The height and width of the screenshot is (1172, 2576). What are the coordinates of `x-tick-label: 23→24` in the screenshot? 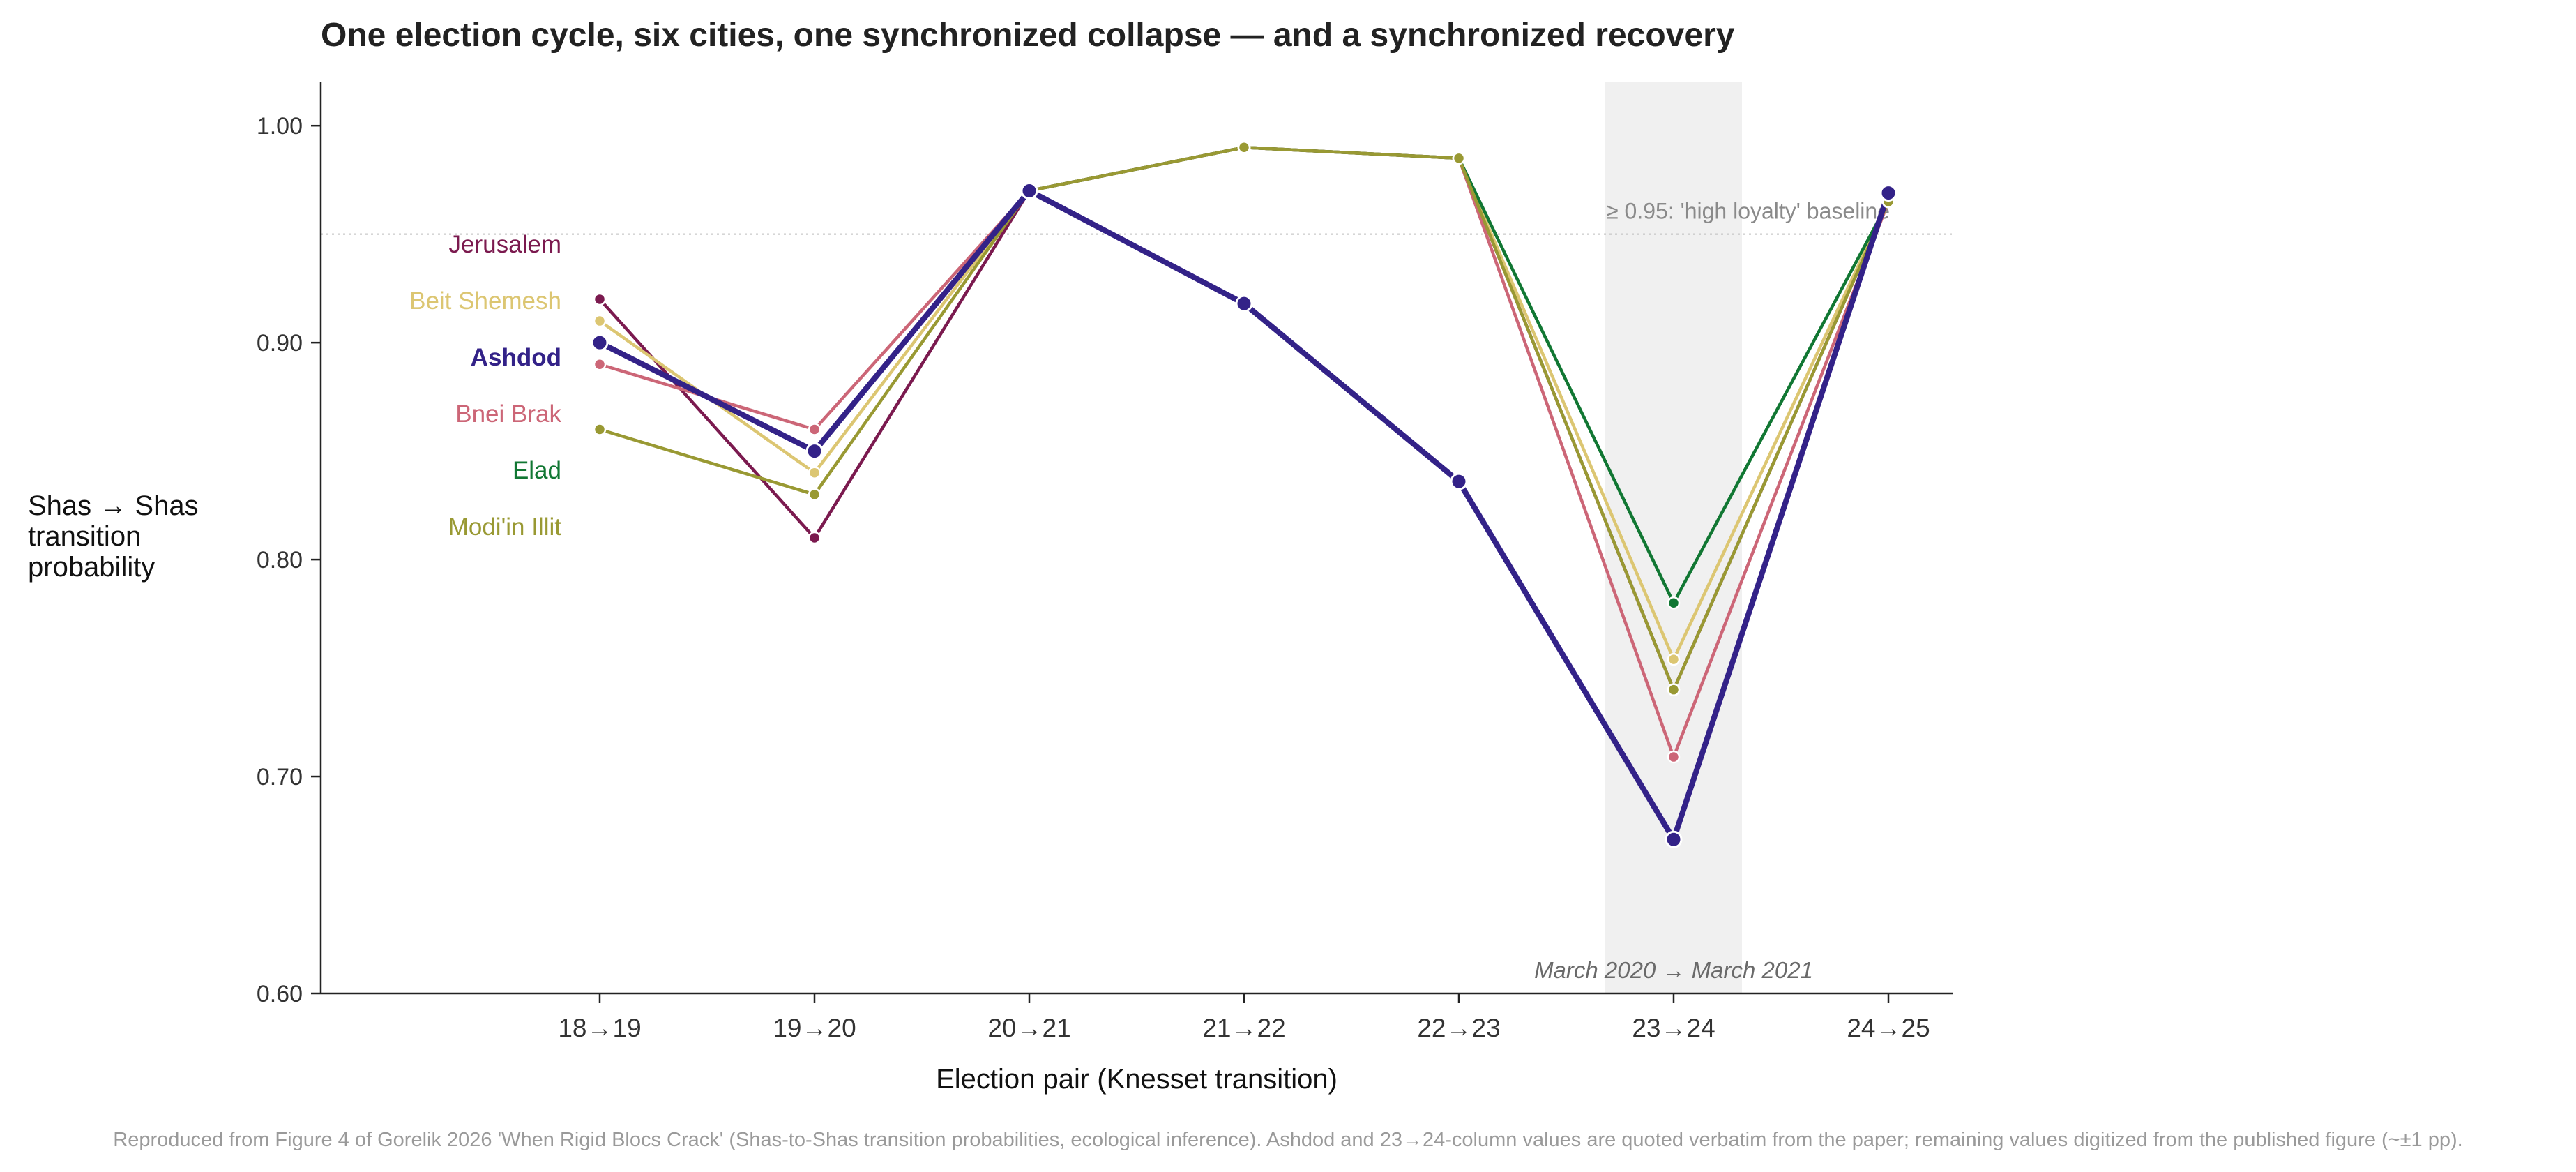 It's located at (1673, 1028).